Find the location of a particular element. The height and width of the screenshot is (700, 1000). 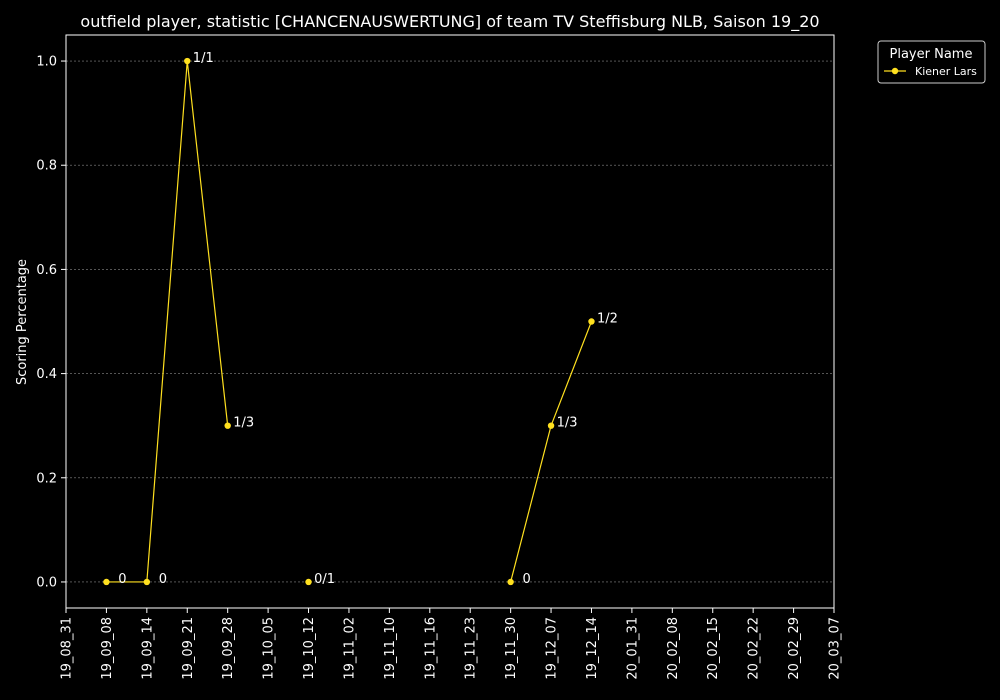

legend-box is located at coordinates (931, 62).